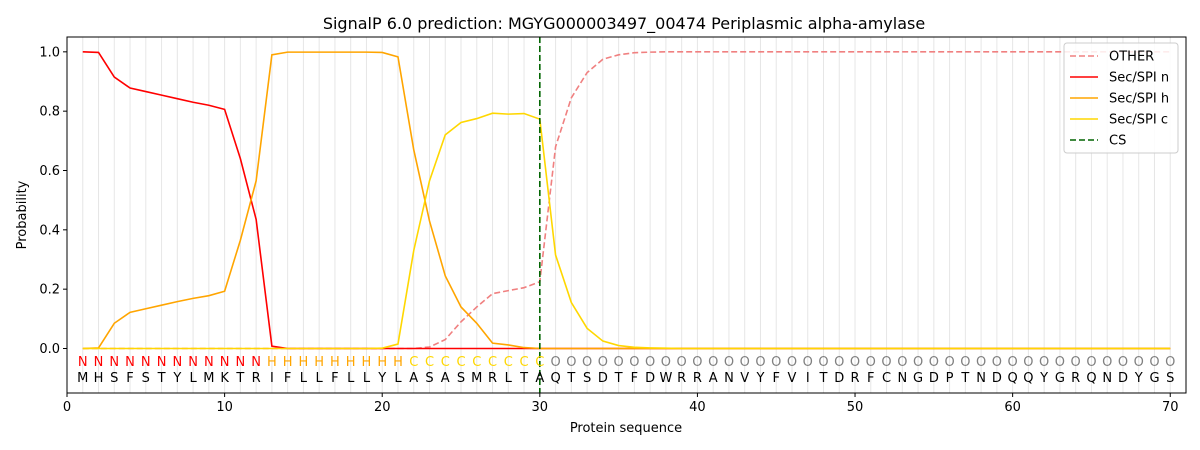  What do you see at coordinates (272, 378) in the screenshot?
I see `residue-label: I` at bounding box center [272, 378].